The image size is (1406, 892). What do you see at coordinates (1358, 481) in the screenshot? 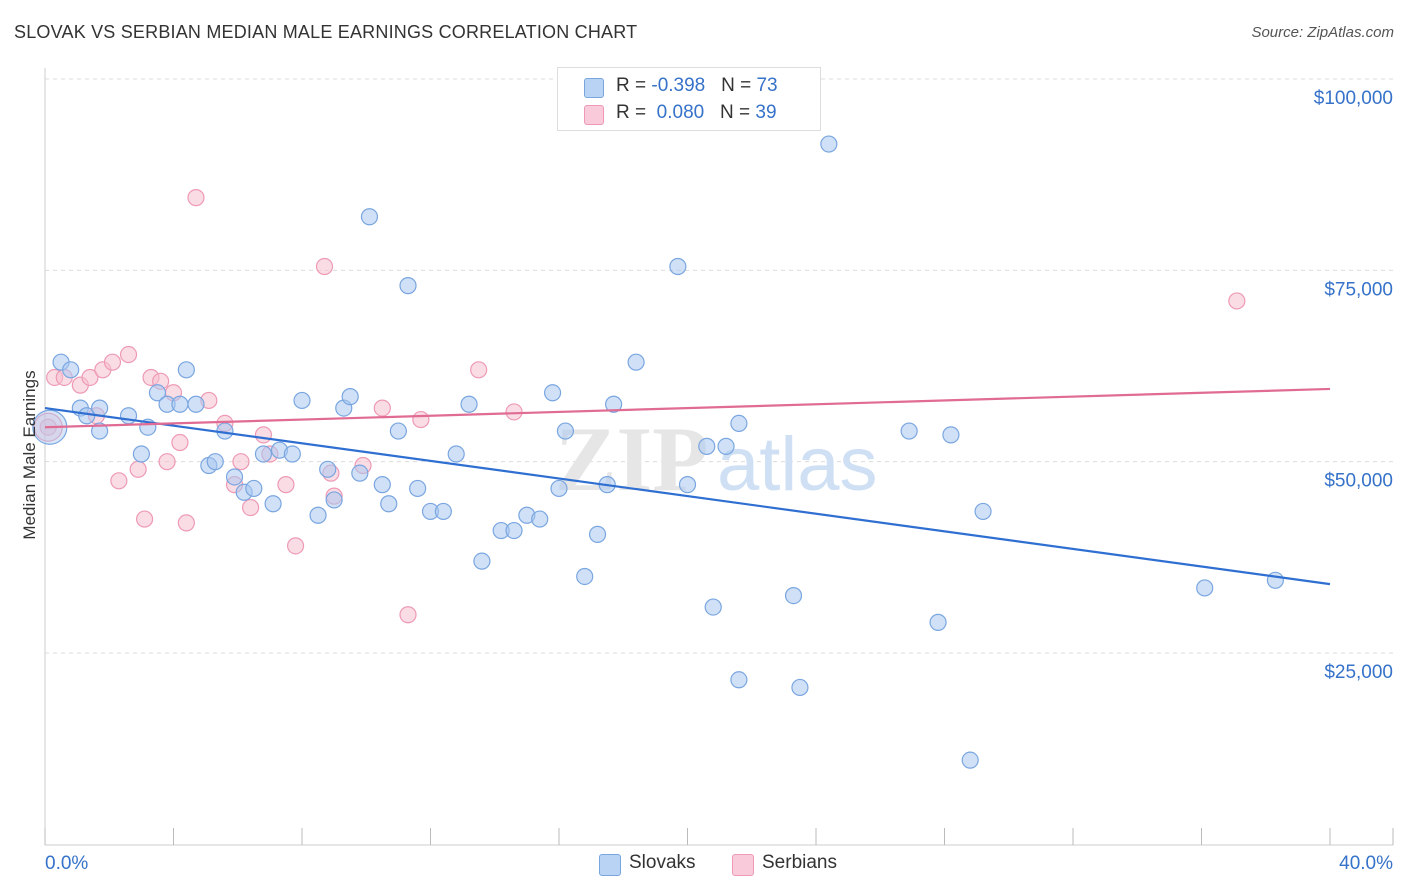
I see `y-tick-label: $50,000` at bounding box center [1358, 481].